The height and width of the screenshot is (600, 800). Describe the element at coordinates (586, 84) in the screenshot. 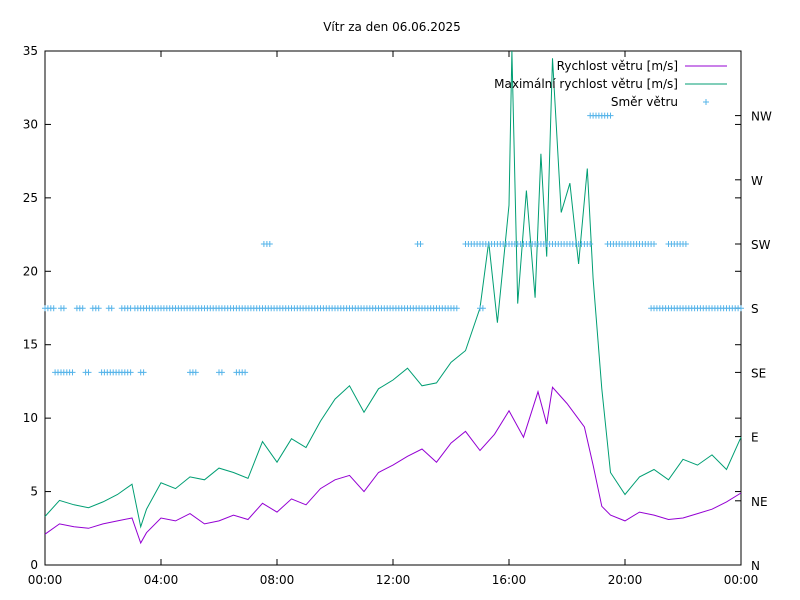

I see `legend-label: Maximální rychlost větru [m/s]` at that location.